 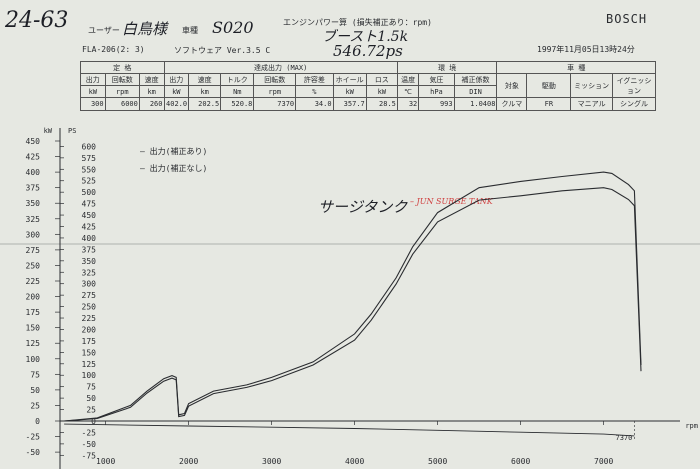 I want to click on power-note: 546.72ps, so click(x=368, y=51).